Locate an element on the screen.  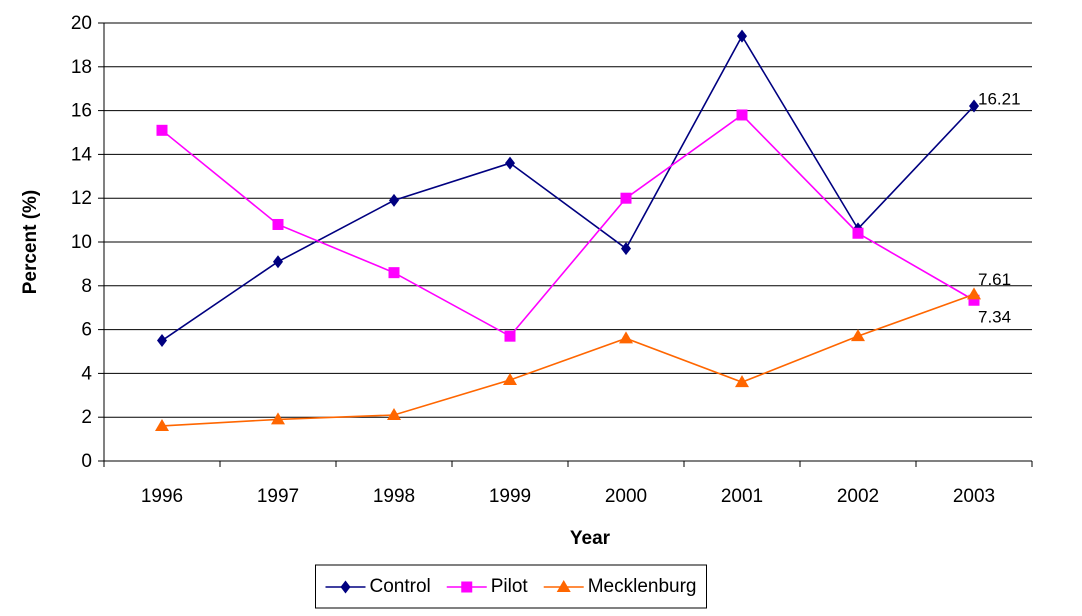
data-label: 7.61 is located at coordinates (994, 279).